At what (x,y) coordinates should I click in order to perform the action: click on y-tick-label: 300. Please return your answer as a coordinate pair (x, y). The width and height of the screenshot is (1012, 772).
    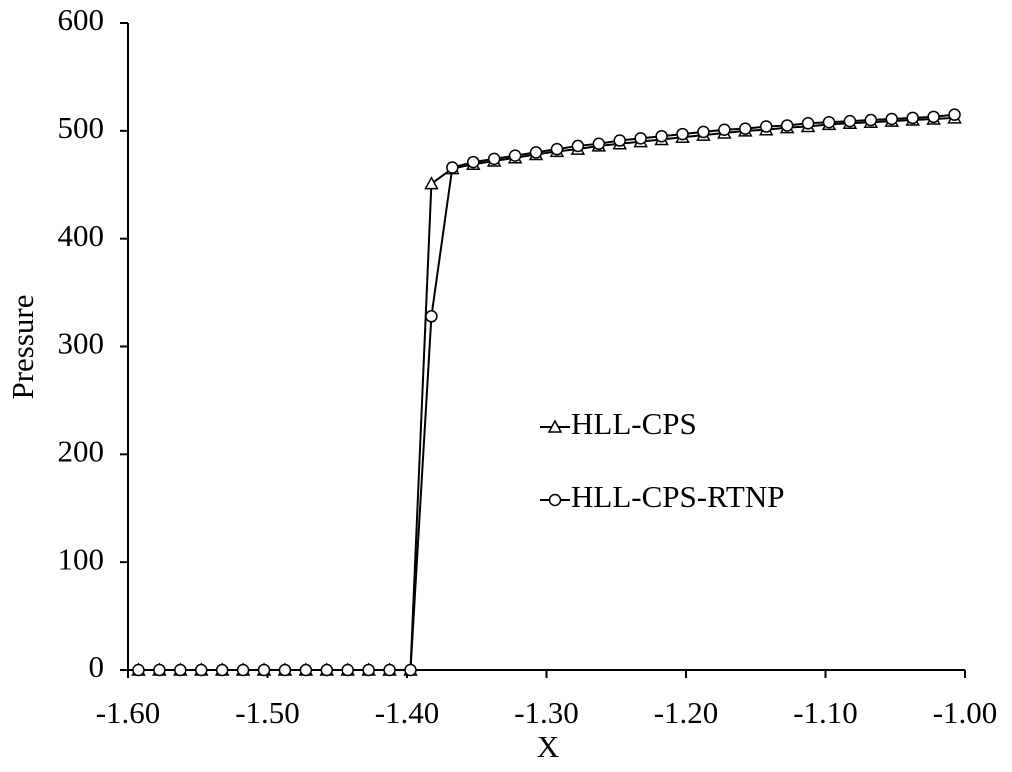
    Looking at the image, I should click on (81, 343).